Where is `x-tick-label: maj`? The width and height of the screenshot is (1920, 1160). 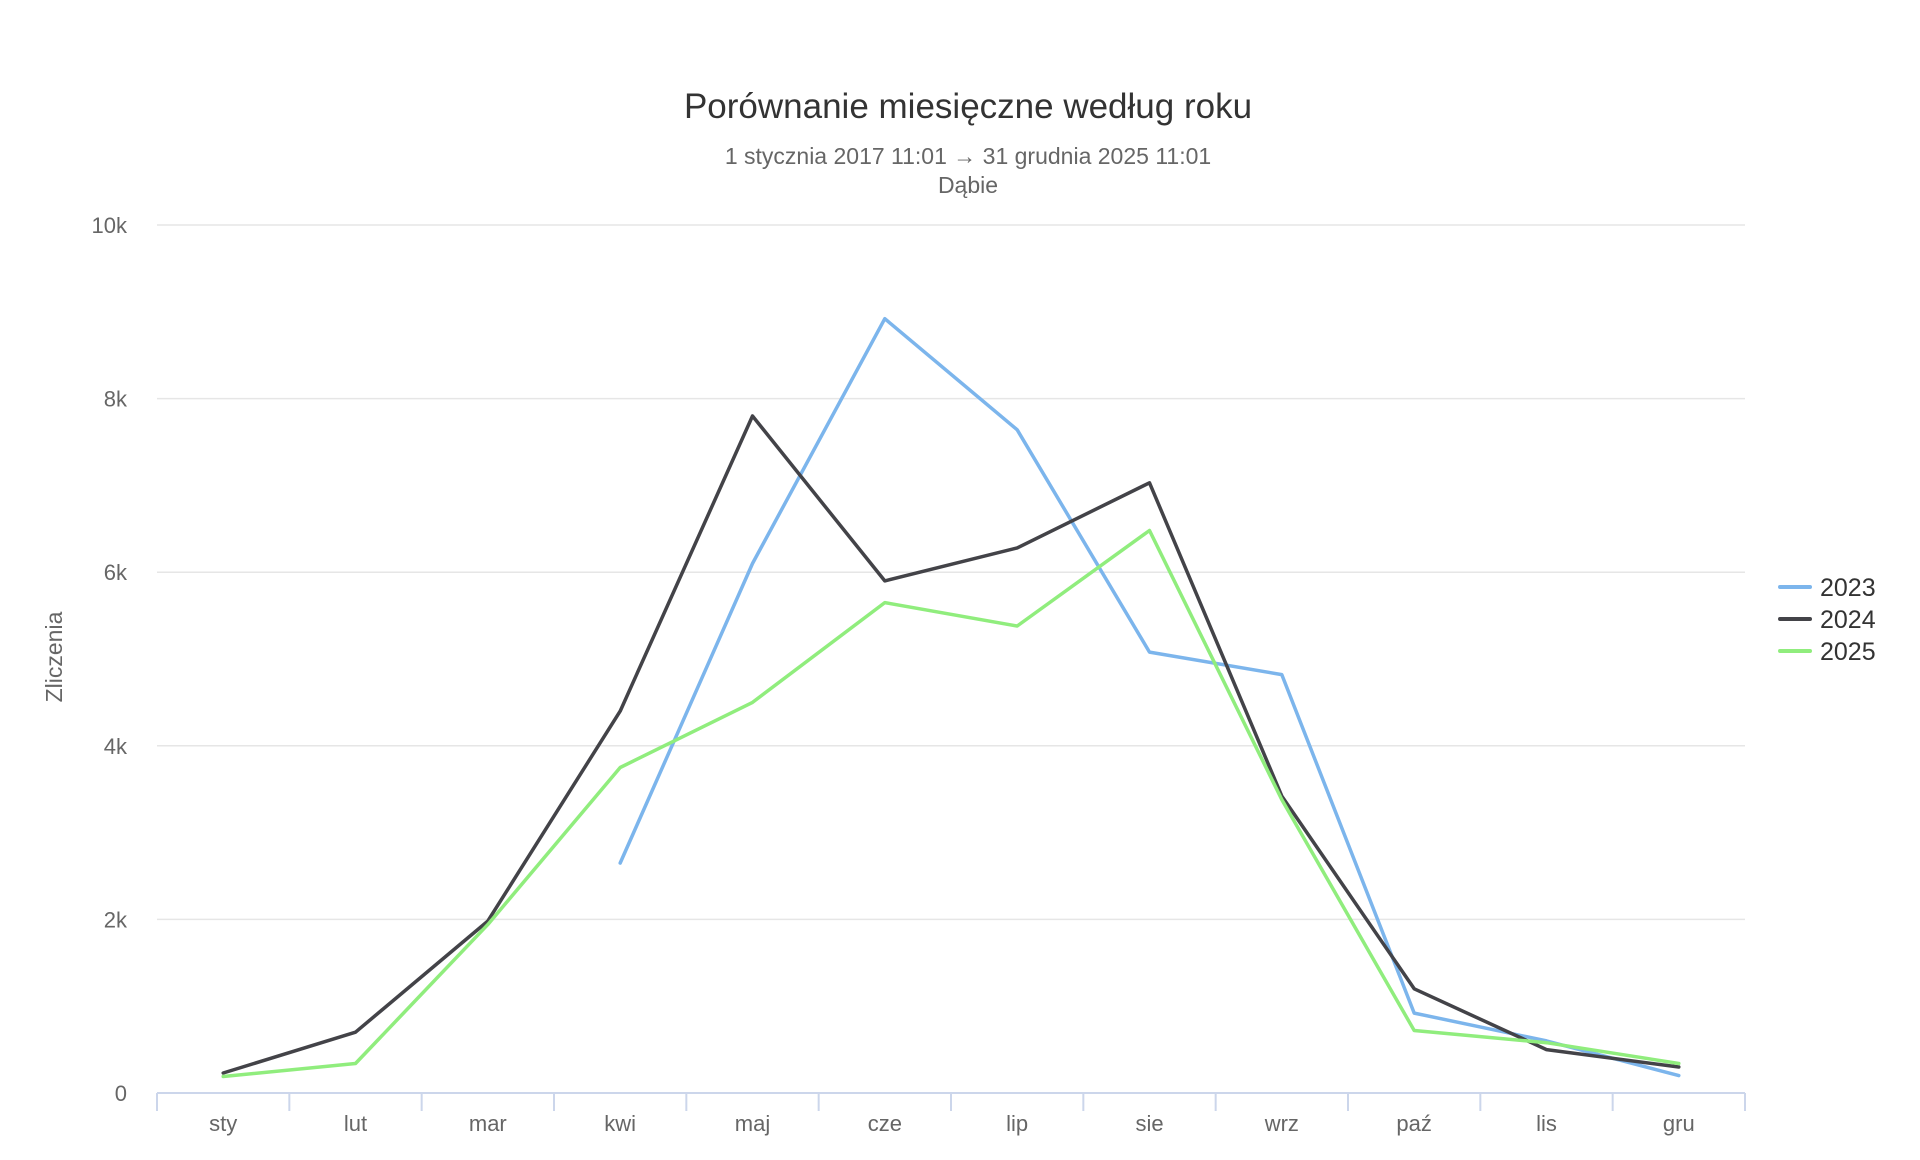
x-tick-label: maj is located at coordinates (752, 1123).